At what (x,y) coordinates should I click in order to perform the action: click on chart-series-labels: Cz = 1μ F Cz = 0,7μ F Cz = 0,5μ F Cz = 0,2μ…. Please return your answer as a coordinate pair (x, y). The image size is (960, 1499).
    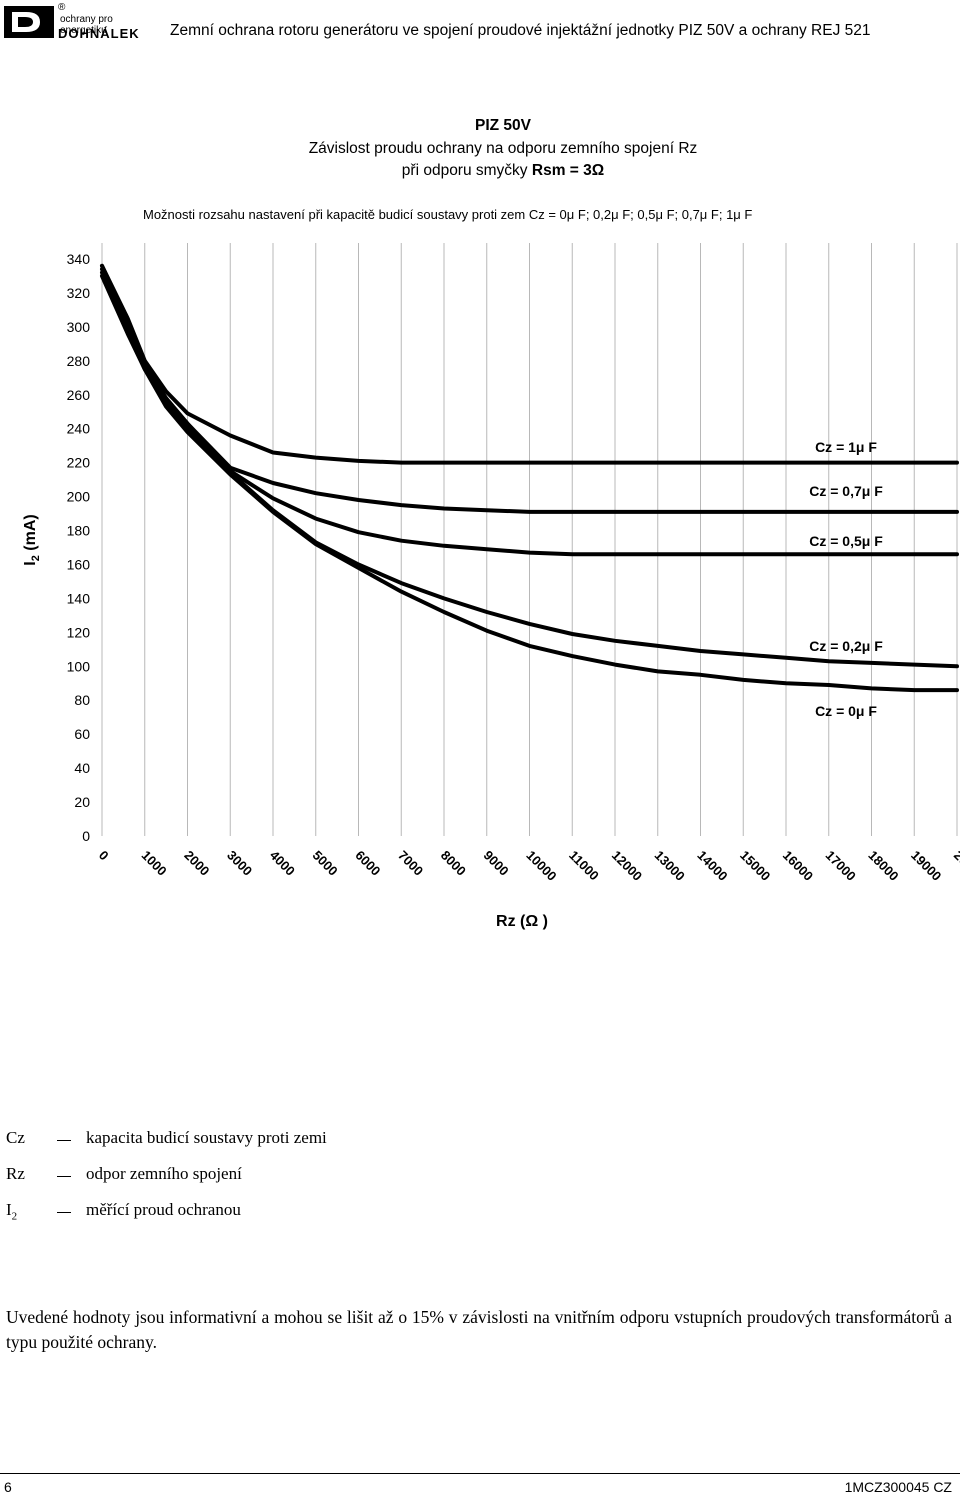
    Looking at the image, I should click on (846, 579).